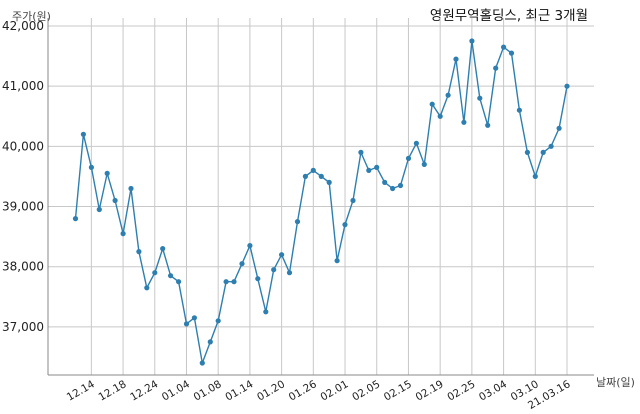 This screenshot has width=640, height=414. Describe the element at coordinates (239, 391) in the screenshot. I see `x-tick-label: 01.14` at that location.